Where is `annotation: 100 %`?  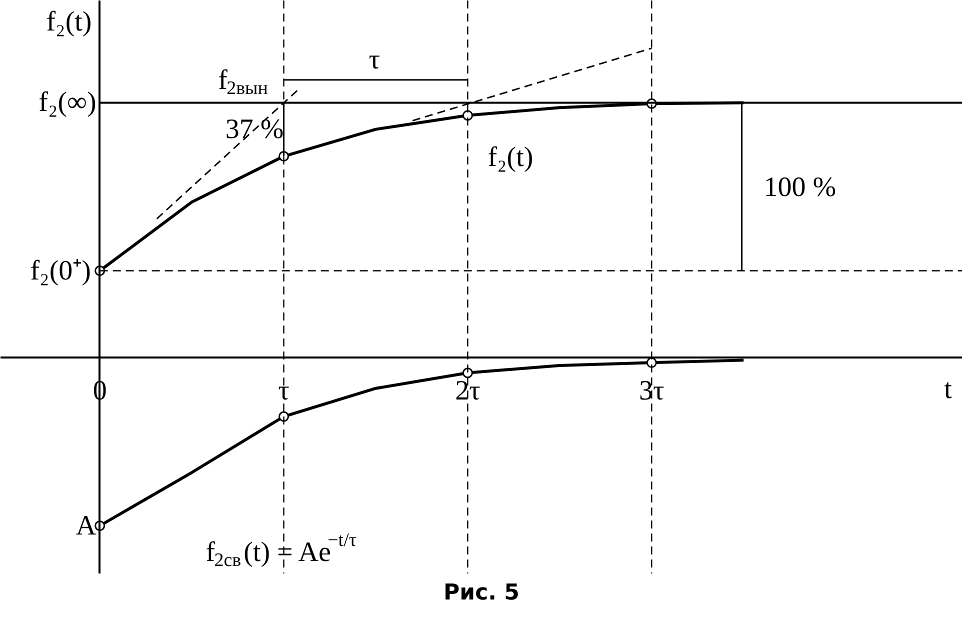
annotation: 100 % is located at coordinates (800, 188).